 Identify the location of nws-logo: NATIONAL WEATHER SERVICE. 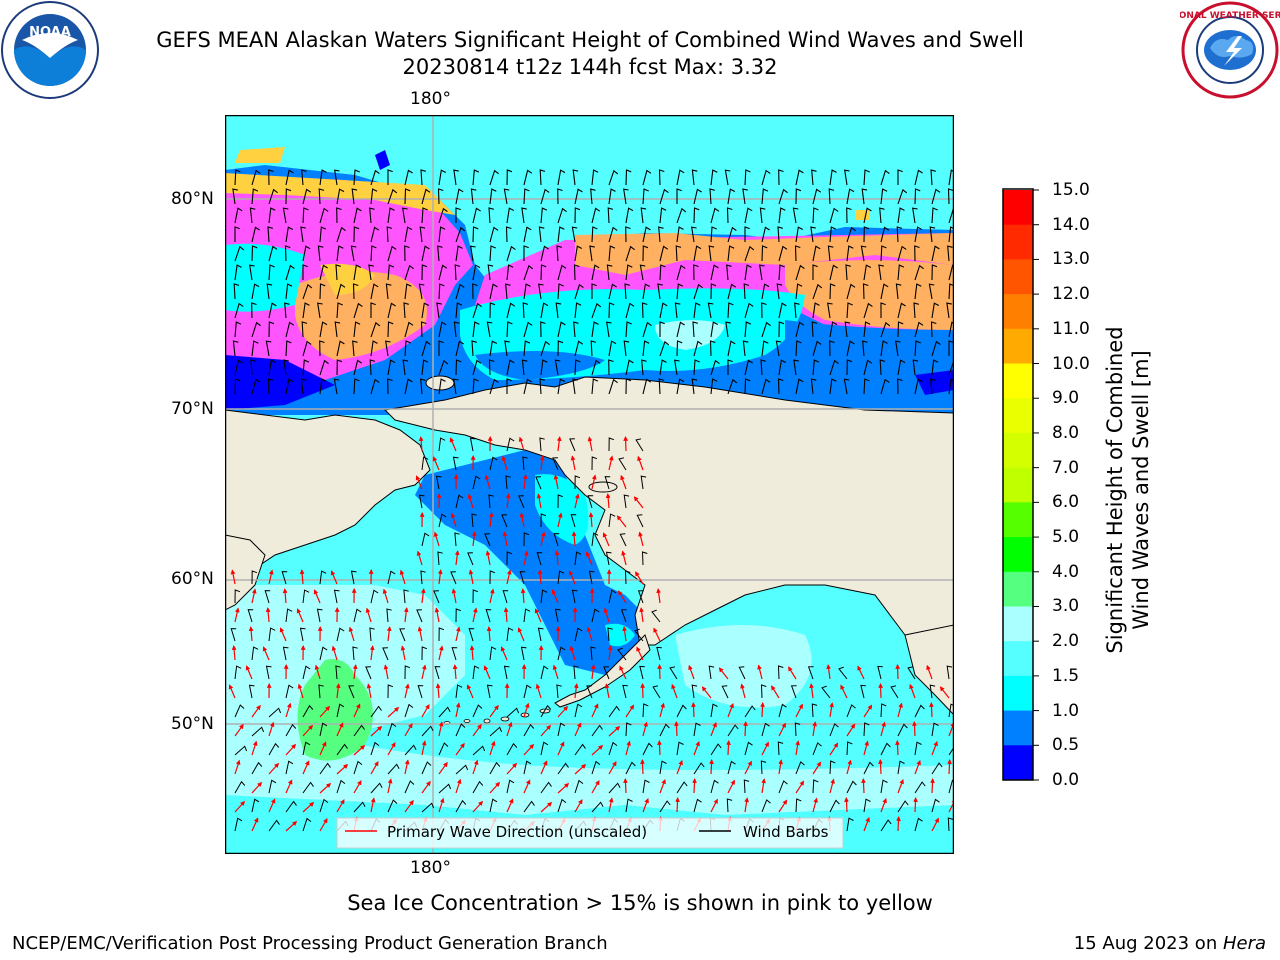
(1230, 50).